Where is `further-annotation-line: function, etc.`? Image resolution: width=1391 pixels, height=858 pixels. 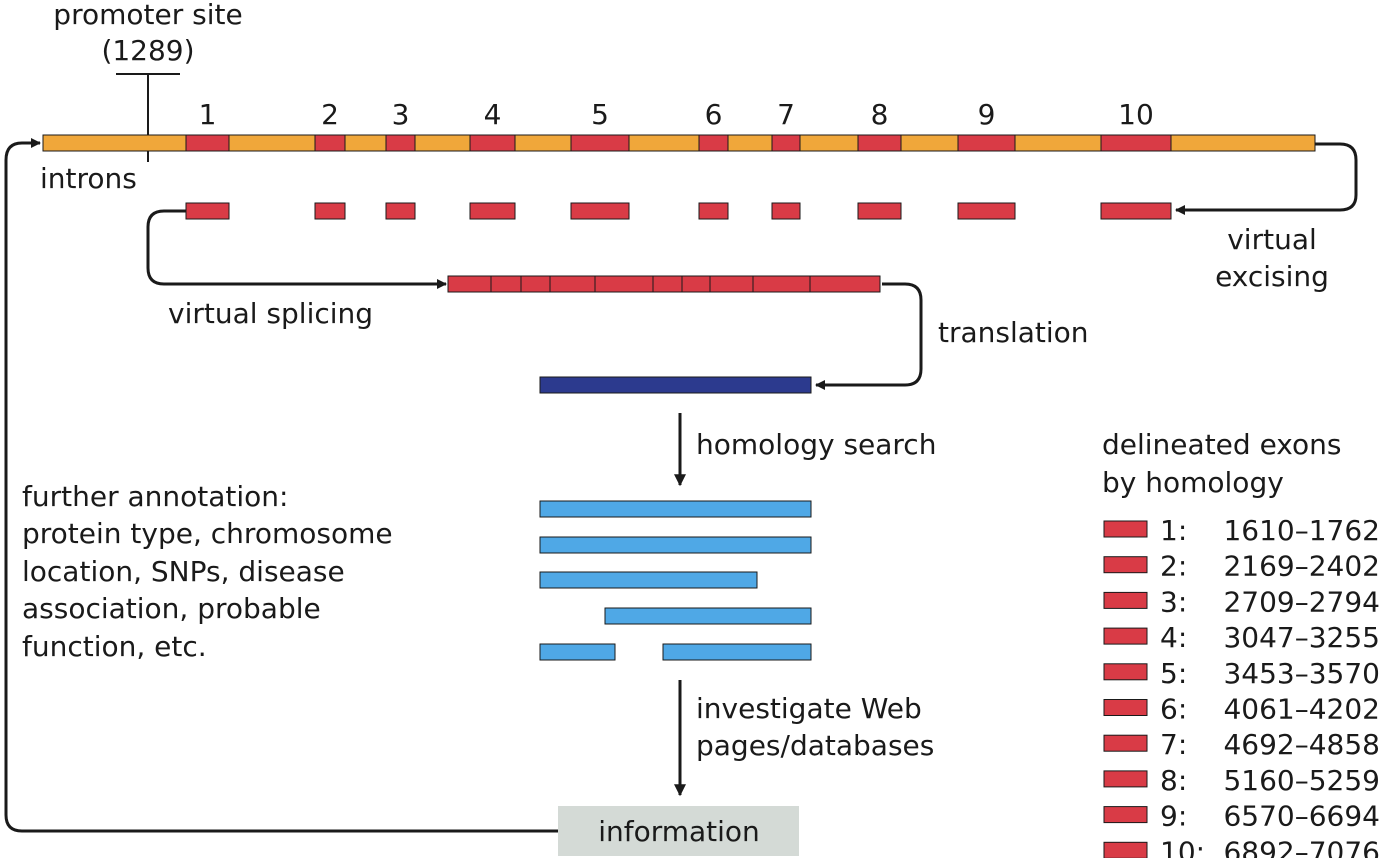 further-annotation-line: function, etc. is located at coordinates (114, 646).